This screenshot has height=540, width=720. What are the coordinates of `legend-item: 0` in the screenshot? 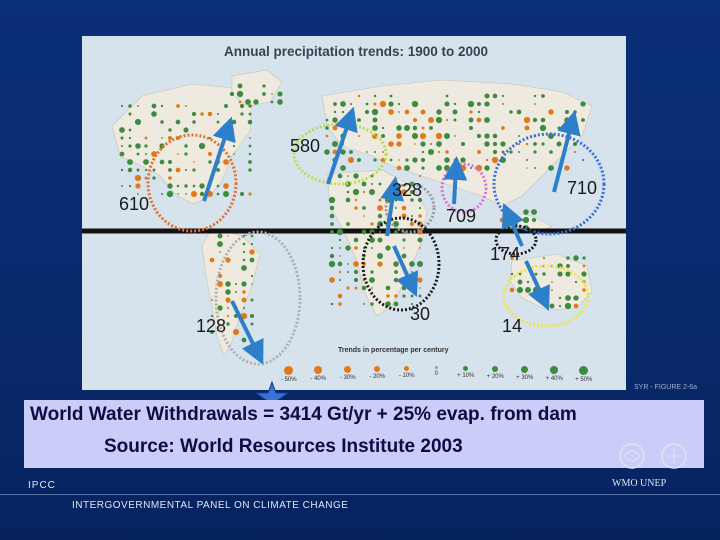 It's located at (437, 374).